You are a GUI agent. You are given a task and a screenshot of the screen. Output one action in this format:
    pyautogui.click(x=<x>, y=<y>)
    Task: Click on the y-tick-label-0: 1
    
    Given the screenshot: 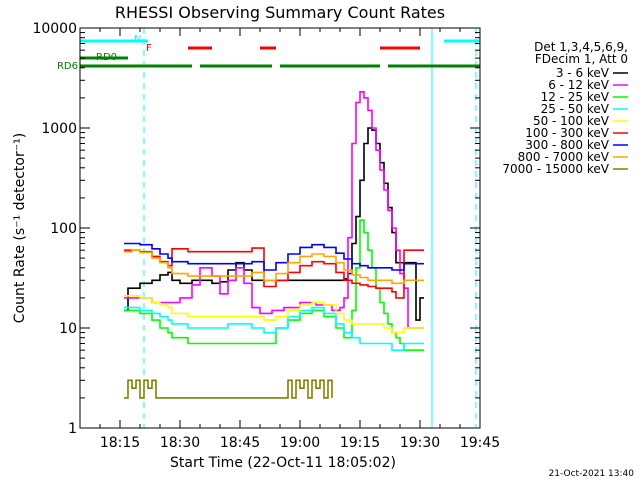 What is the action you would take?
    pyautogui.click(x=72, y=429)
    